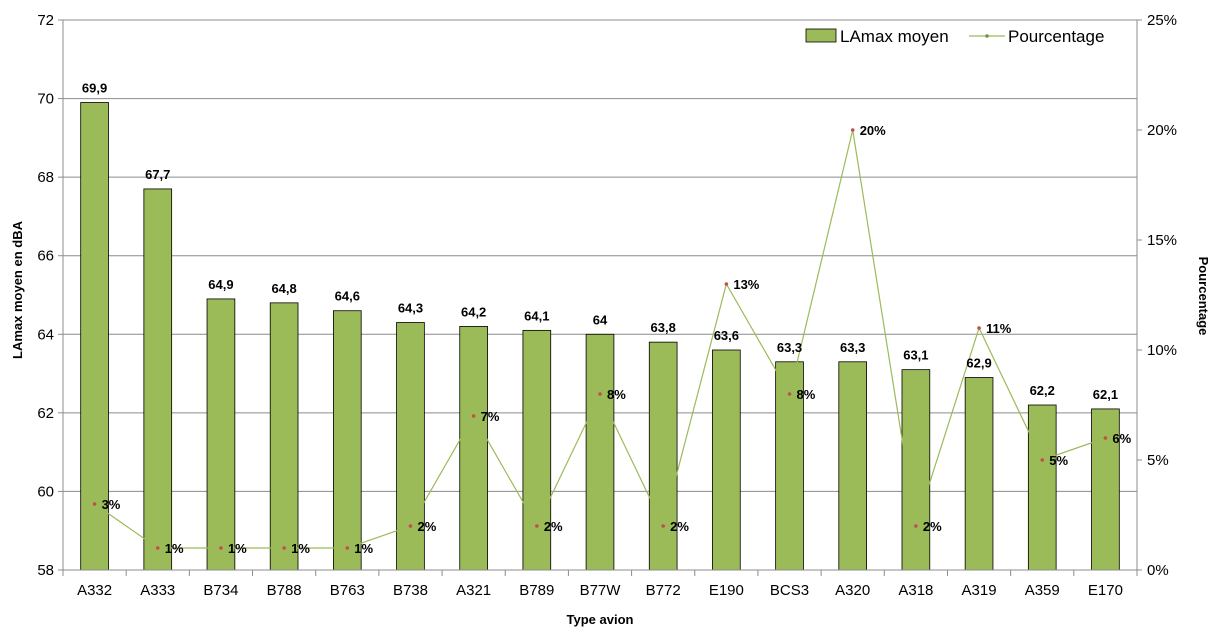 The width and height of the screenshot is (1214, 630). I want to click on bar-value-label: 69,9, so click(94, 88).